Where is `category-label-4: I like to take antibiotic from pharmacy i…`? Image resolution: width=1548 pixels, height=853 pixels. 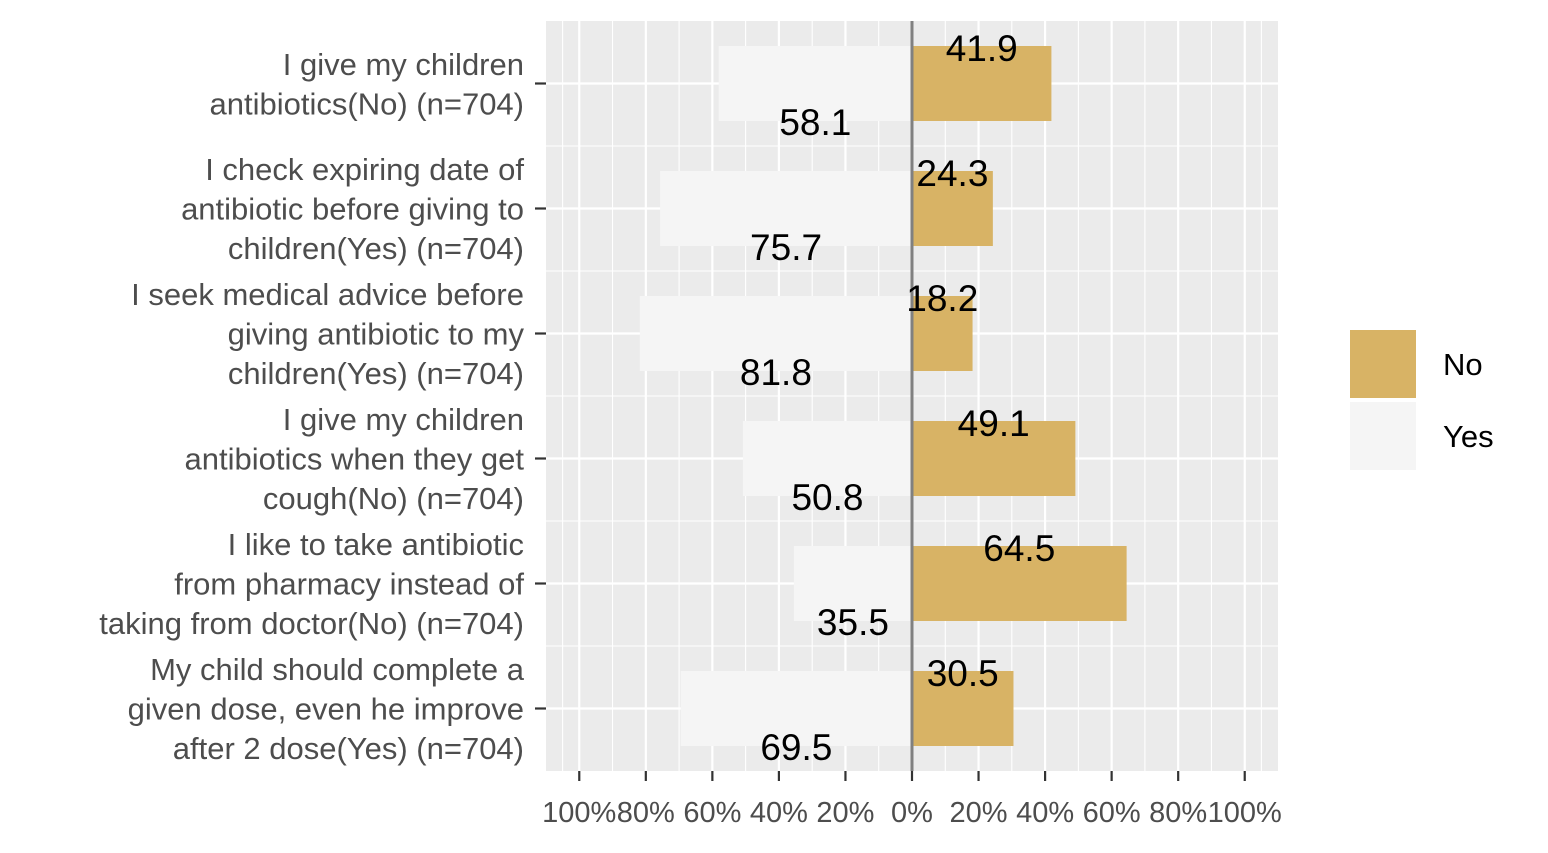
category-label-4: I like to take antibiotic from pharmacy i… is located at coordinates (311, 584).